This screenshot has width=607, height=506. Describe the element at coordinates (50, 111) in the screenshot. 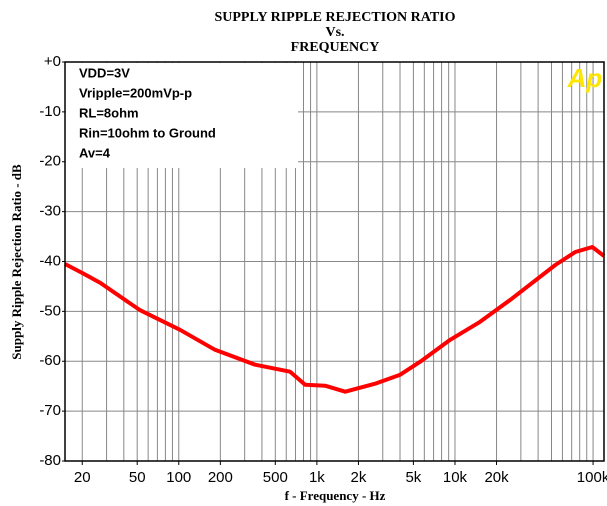

I see `y-tick-label: -10` at that location.